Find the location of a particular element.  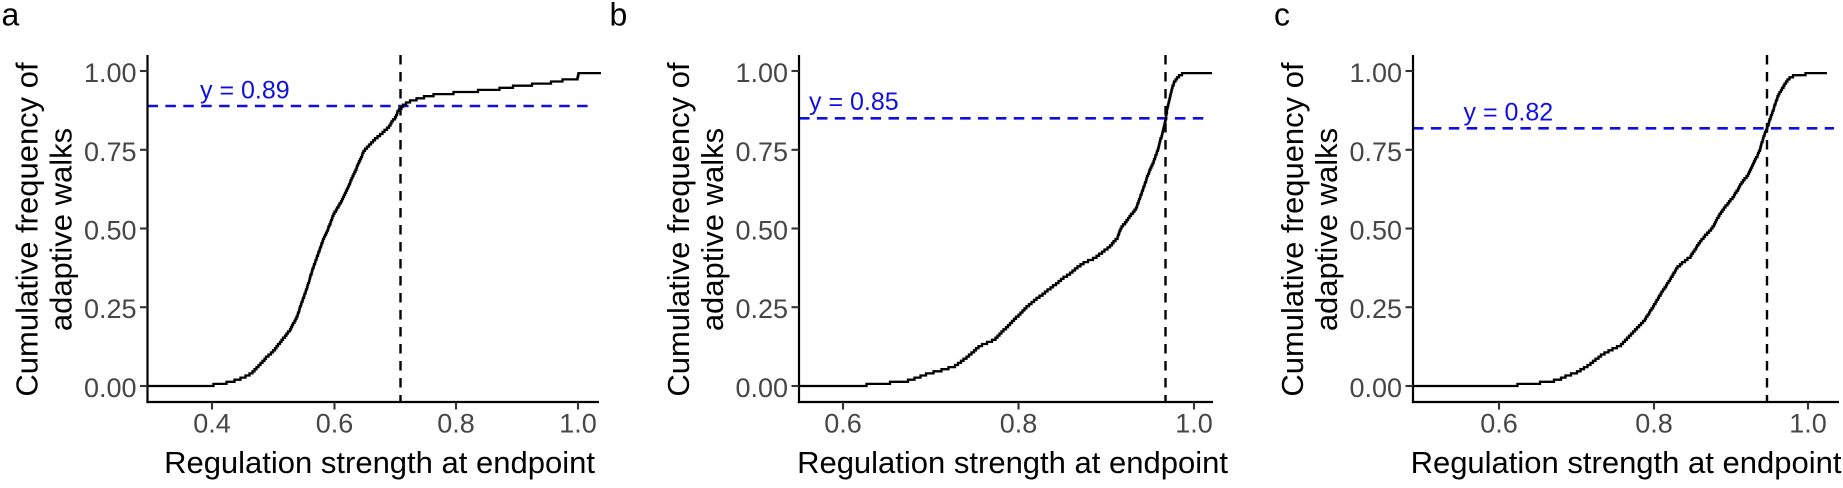

svg-text: y = 0.89 is located at coordinates (245, 91).